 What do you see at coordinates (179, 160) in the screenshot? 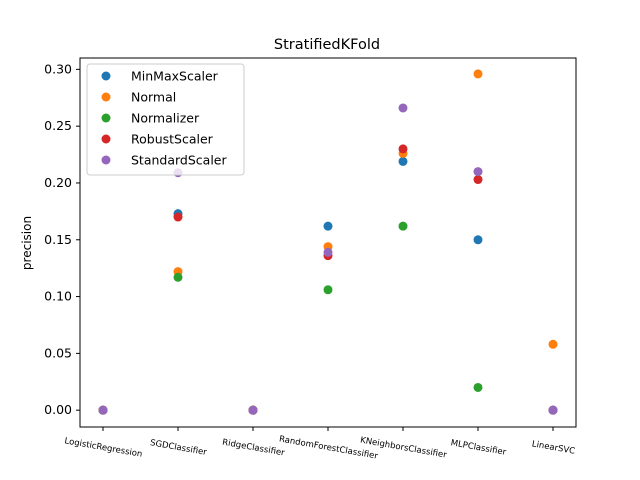
I see `legend-label: StandardScaler` at bounding box center [179, 160].